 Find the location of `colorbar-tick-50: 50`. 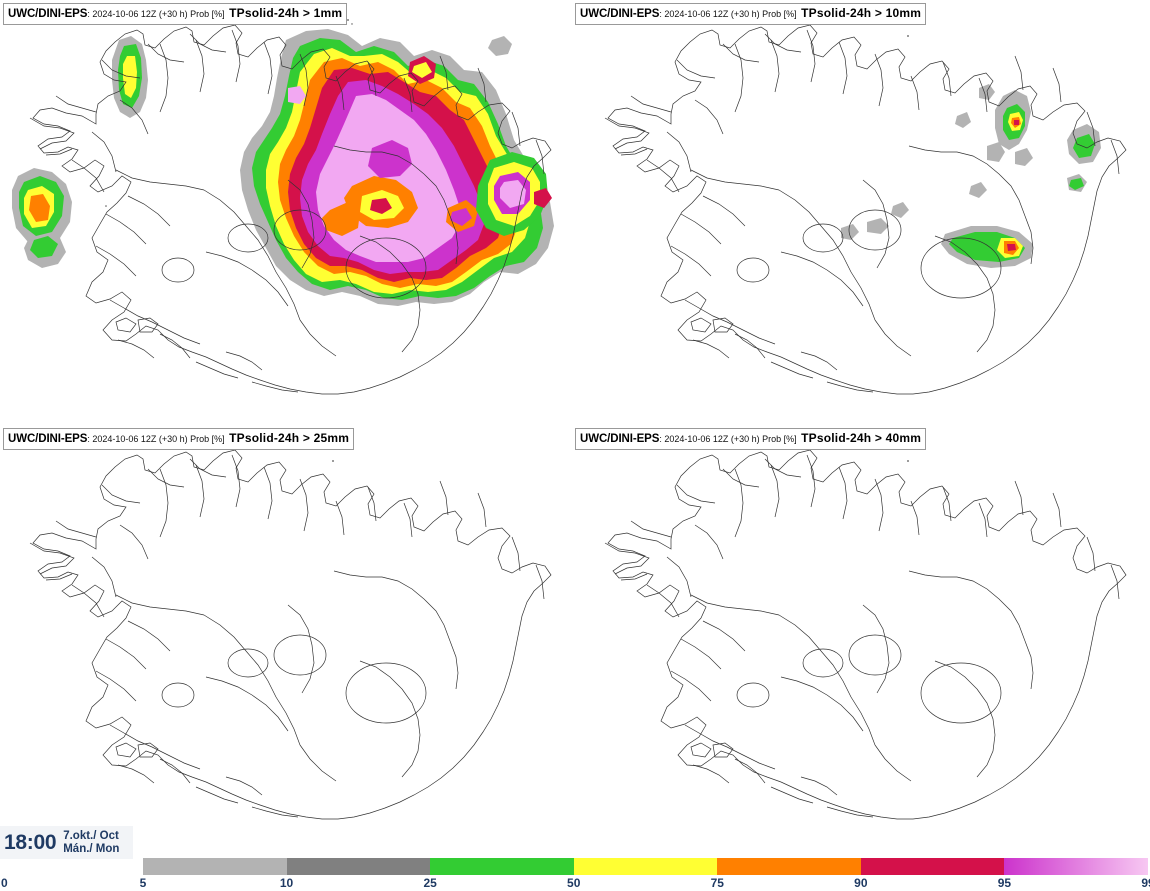

colorbar-tick-50: 50 is located at coordinates (574, 883).